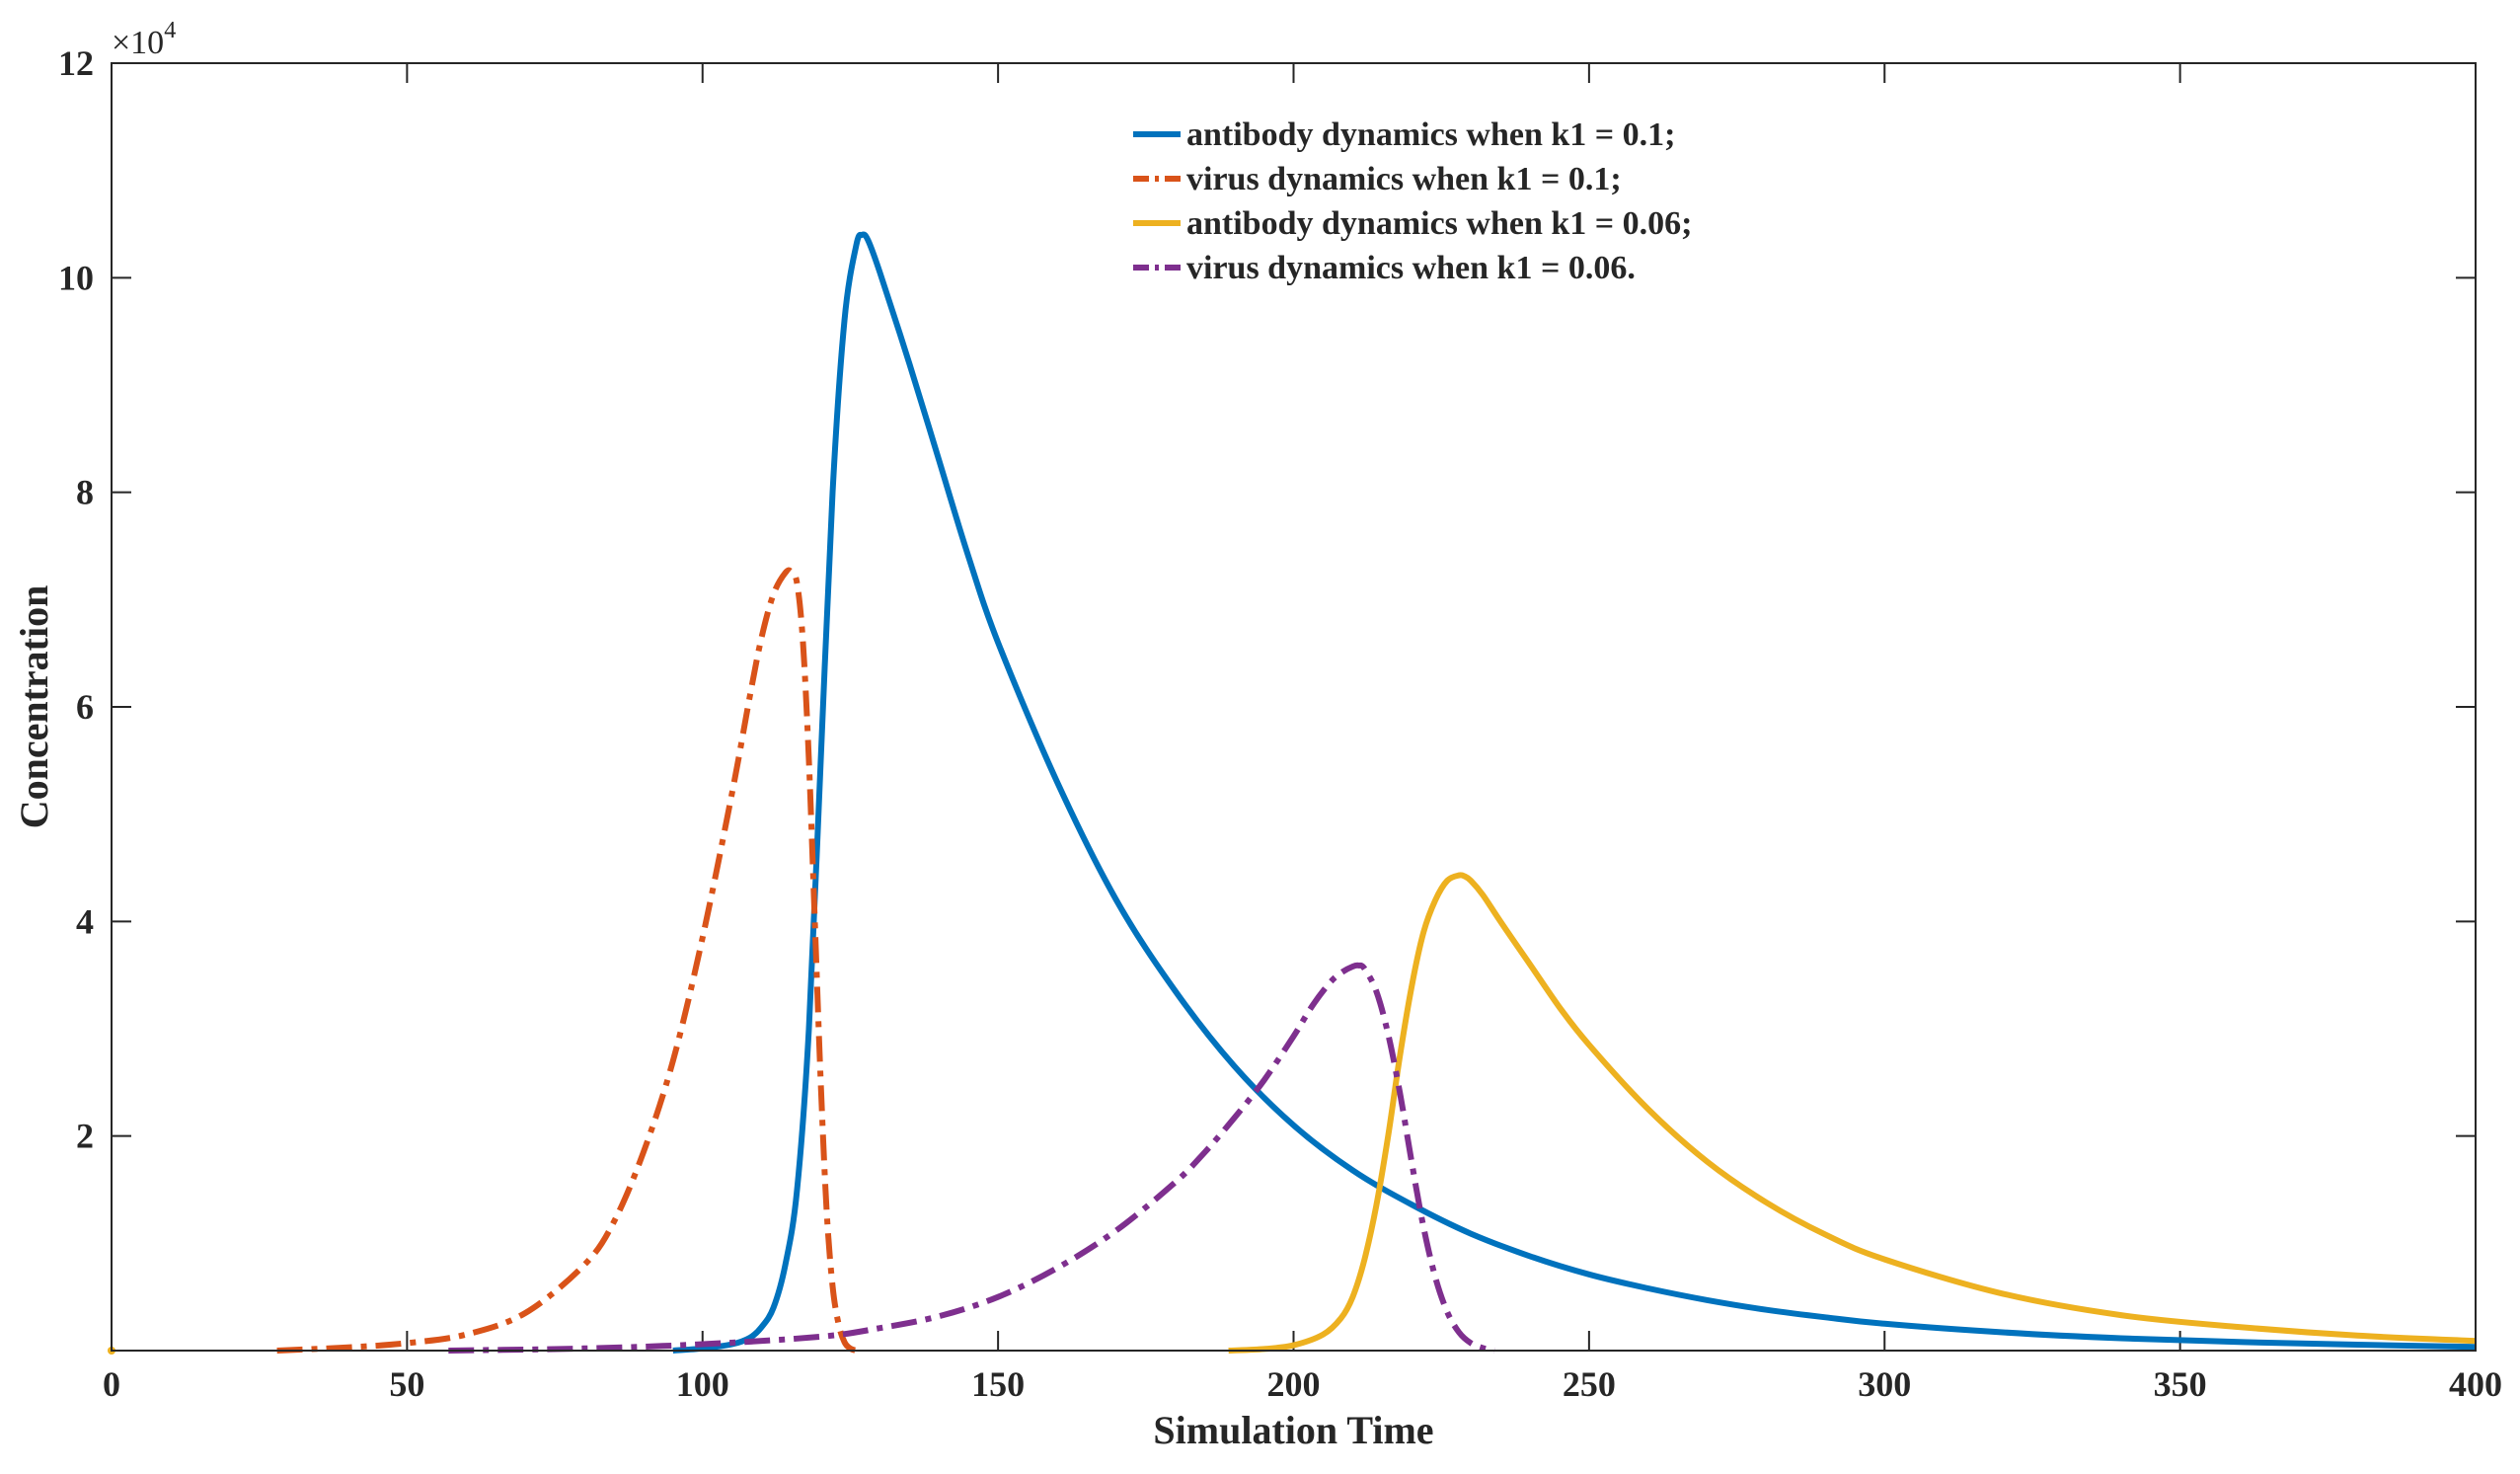 This screenshot has height=1474, width=2520. What do you see at coordinates (34, 707) in the screenshot?
I see `y-axis-label: Concentration` at bounding box center [34, 707].